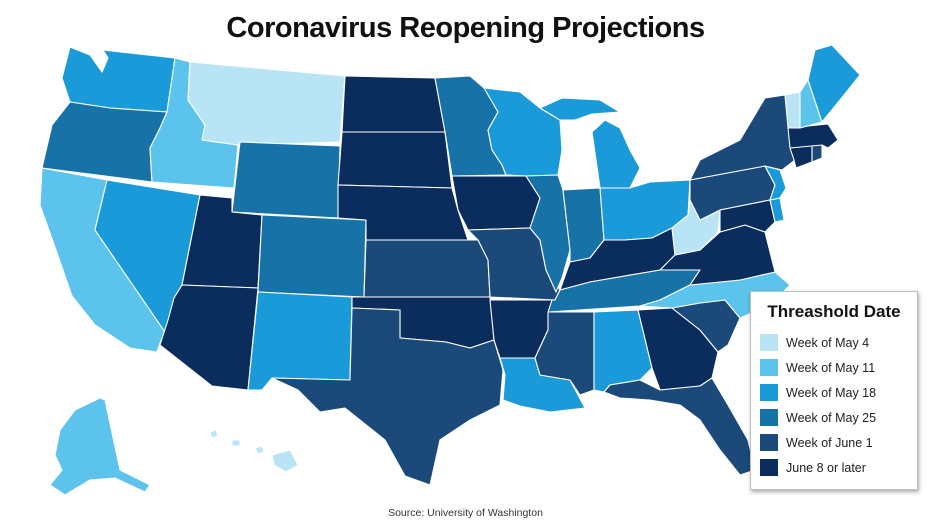 This screenshot has height=523, width=931. I want to click on legend-label: Week of May 18, so click(831, 392).